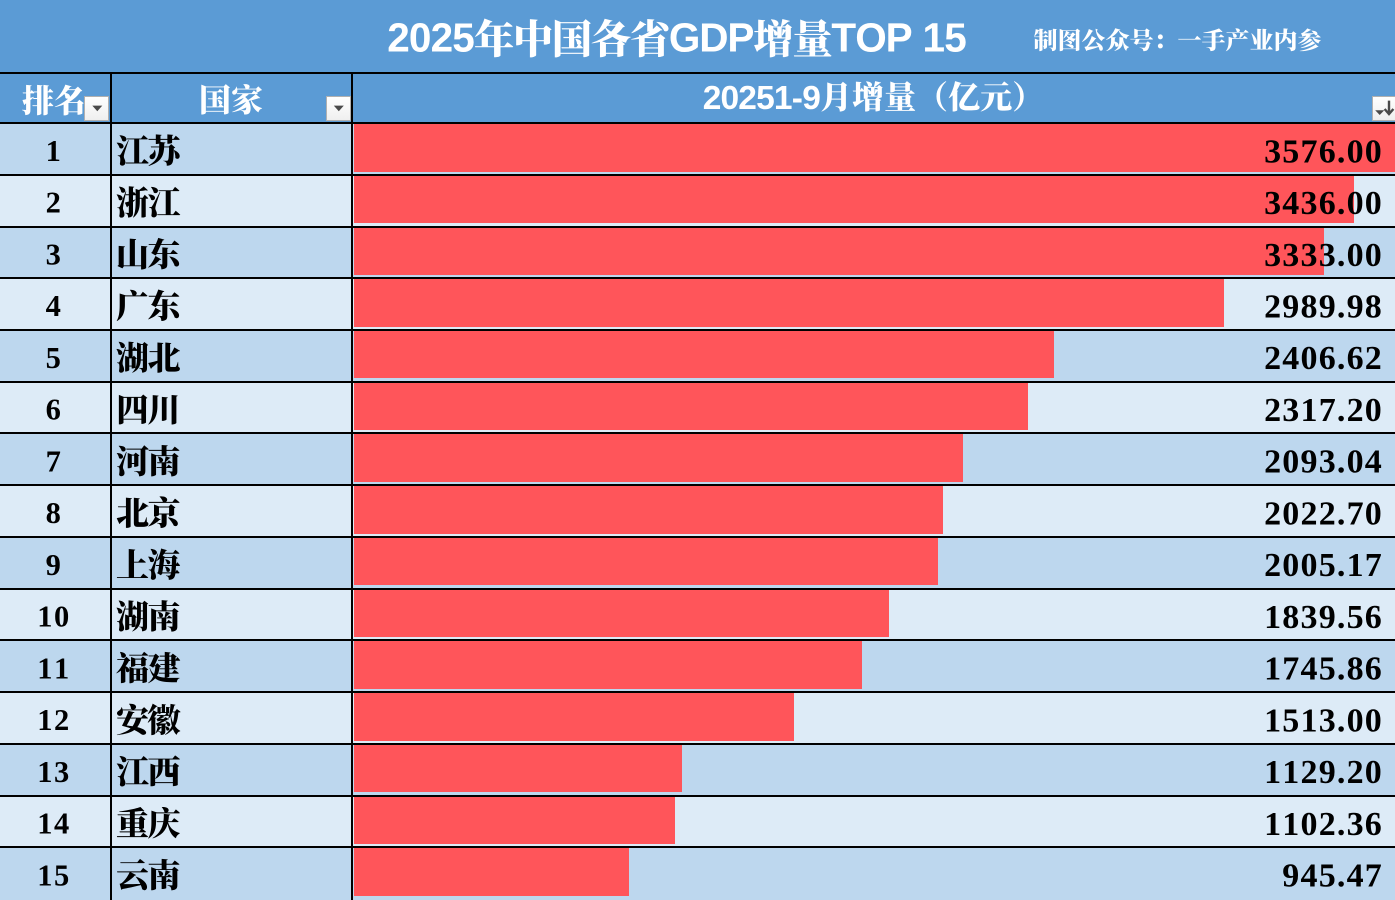 This screenshot has width=1395, height=900. I want to click on svg-text: P, so click(899, 38).